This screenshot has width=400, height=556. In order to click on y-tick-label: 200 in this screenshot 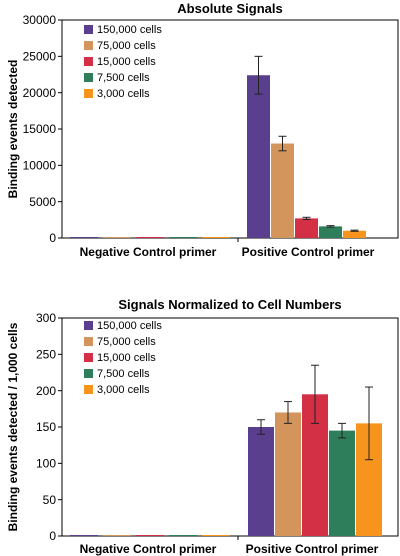, I will do `click(46, 391)`.